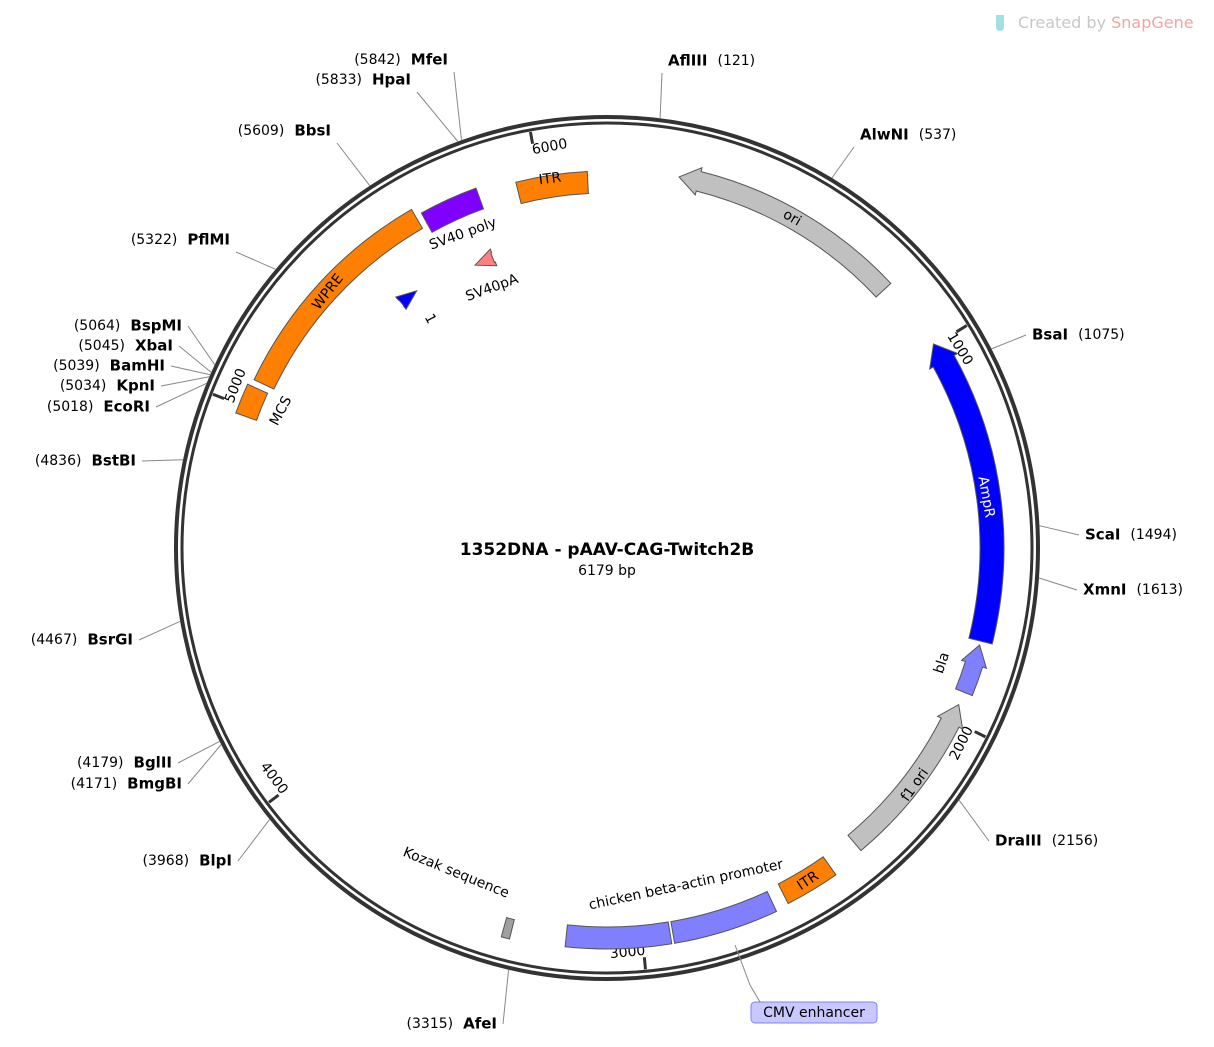 Image resolution: width=1214 pixels, height=1047 pixels. What do you see at coordinates (154, 240) in the screenshot?
I see `site-position: (5322)` at bounding box center [154, 240].